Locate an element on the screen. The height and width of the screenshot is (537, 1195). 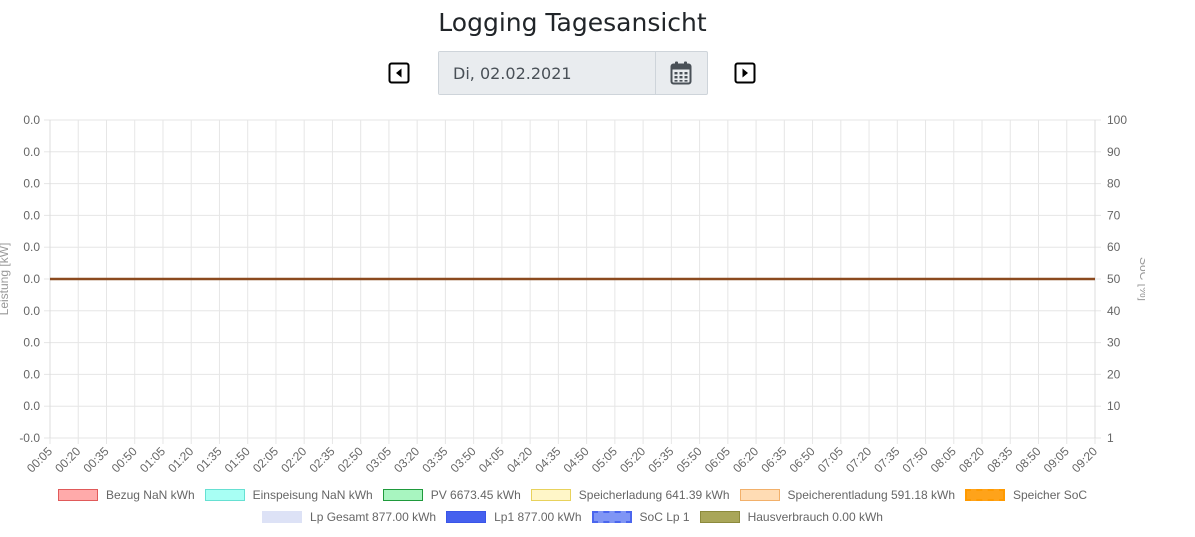
legend-label: Lp1 877.00 kWh is located at coordinates (538, 517).